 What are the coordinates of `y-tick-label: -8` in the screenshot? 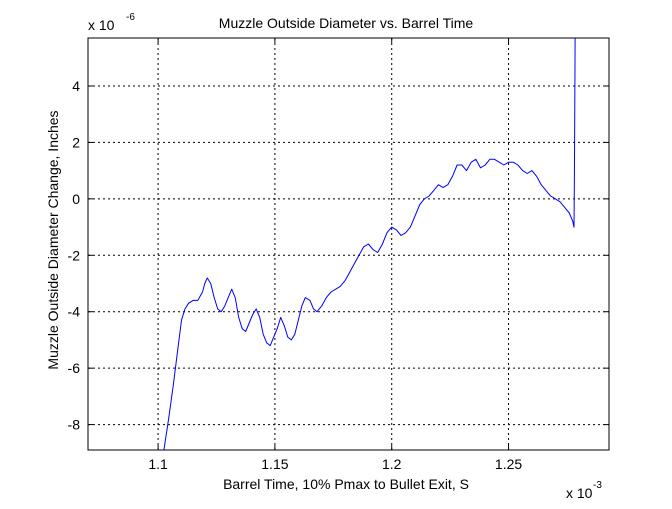 It's located at (74, 425).